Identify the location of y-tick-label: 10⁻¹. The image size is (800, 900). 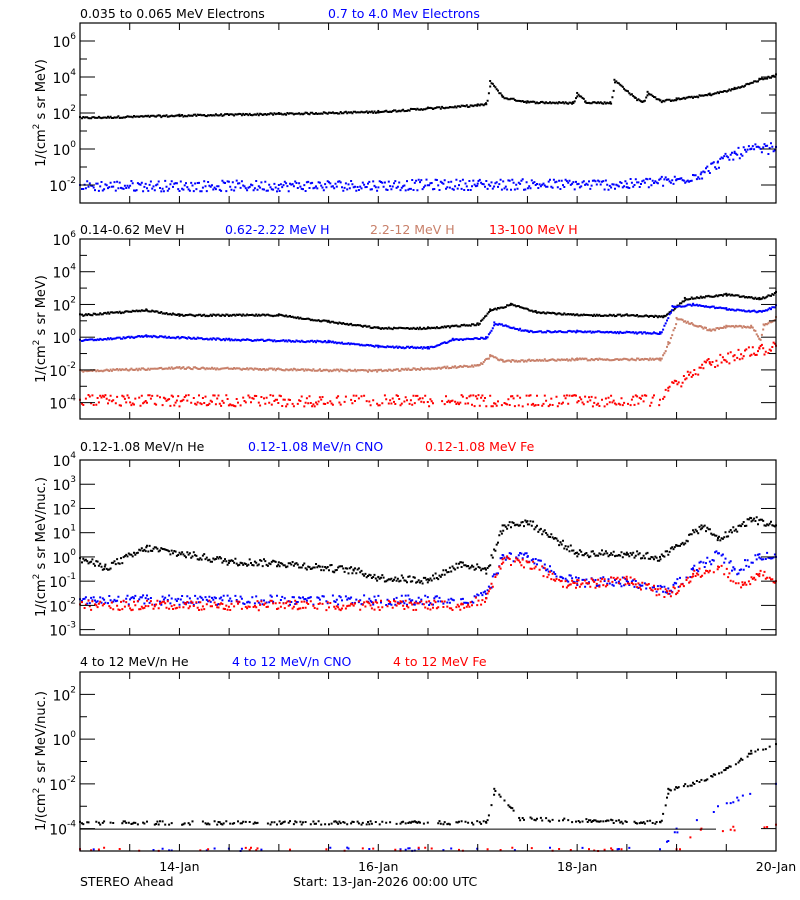
(62, 581).